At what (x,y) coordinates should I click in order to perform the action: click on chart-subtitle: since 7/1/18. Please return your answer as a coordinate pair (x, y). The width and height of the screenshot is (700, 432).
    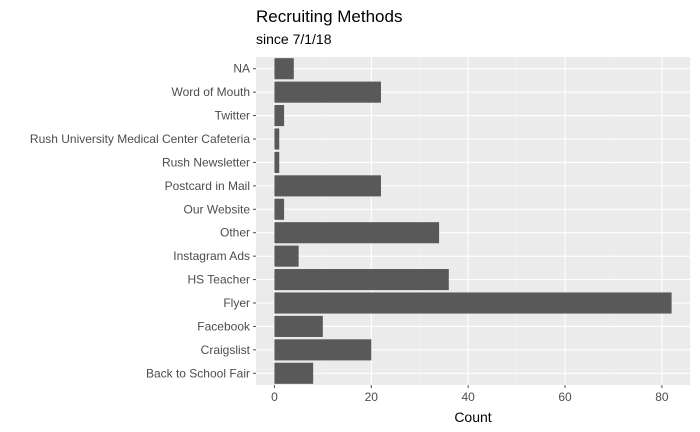
    Looking at the image, I should click on (294, 39).